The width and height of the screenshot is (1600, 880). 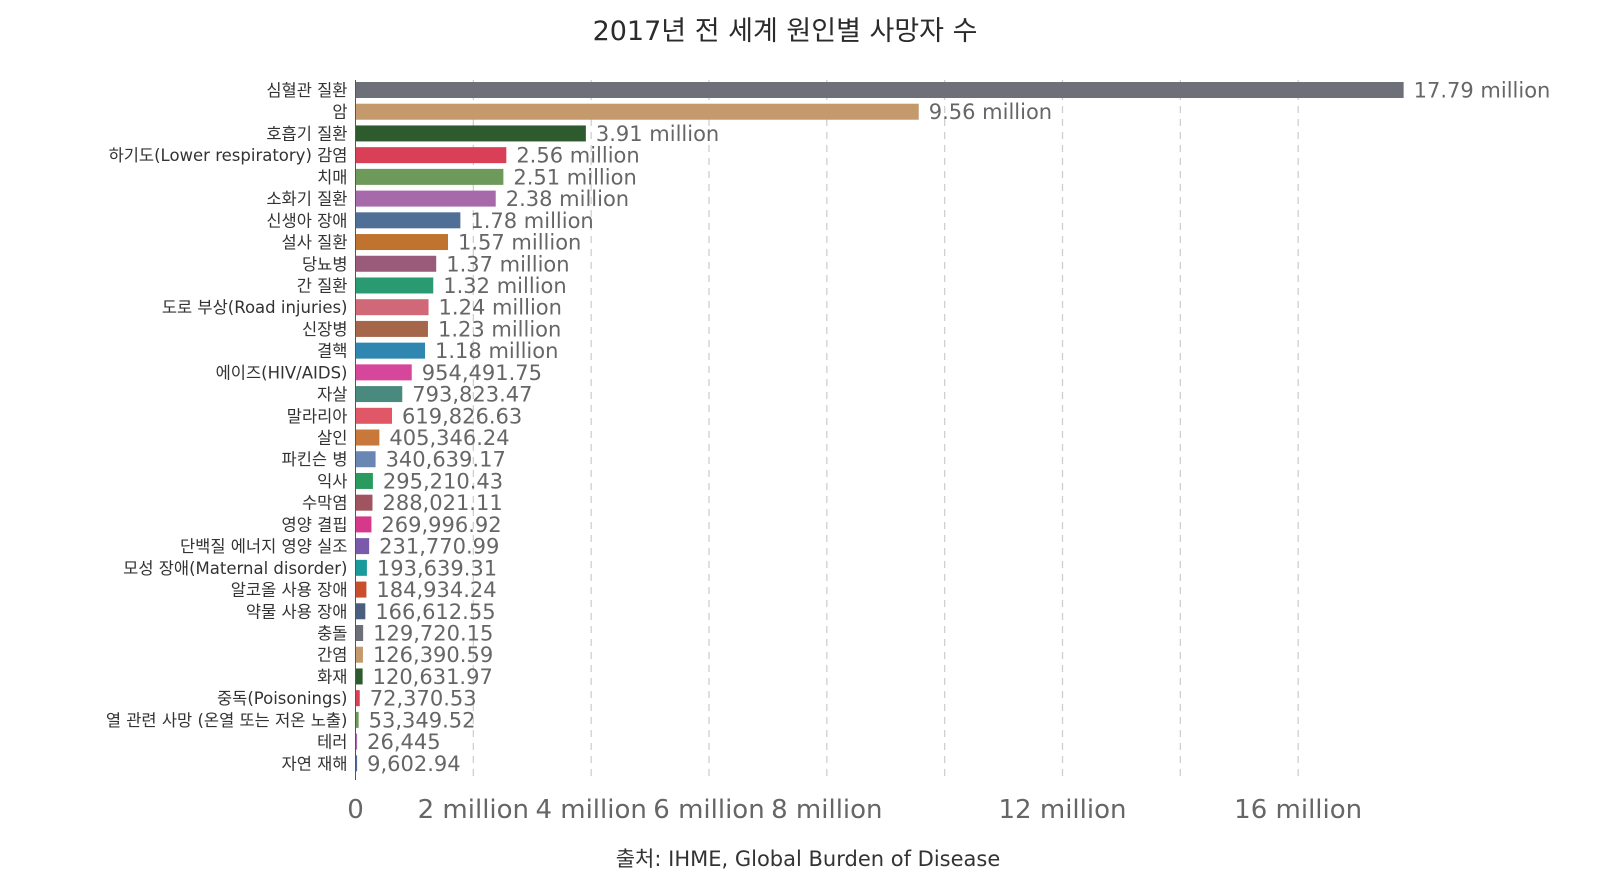 What do you see at coordinates (422, 720) in the screenshot?
I see `value-label: 53,349.52` at bounding box center [422, 720].